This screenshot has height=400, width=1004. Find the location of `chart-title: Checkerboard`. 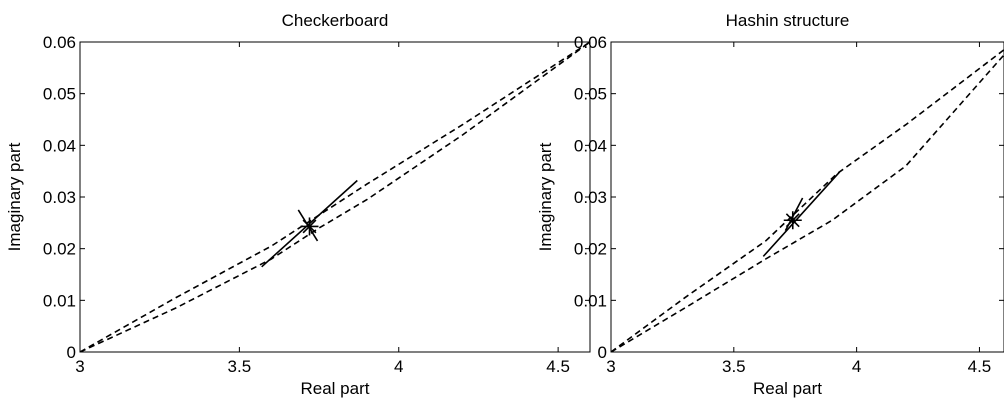

chart-title: Checkerboard is located at coordinates (335, 20).